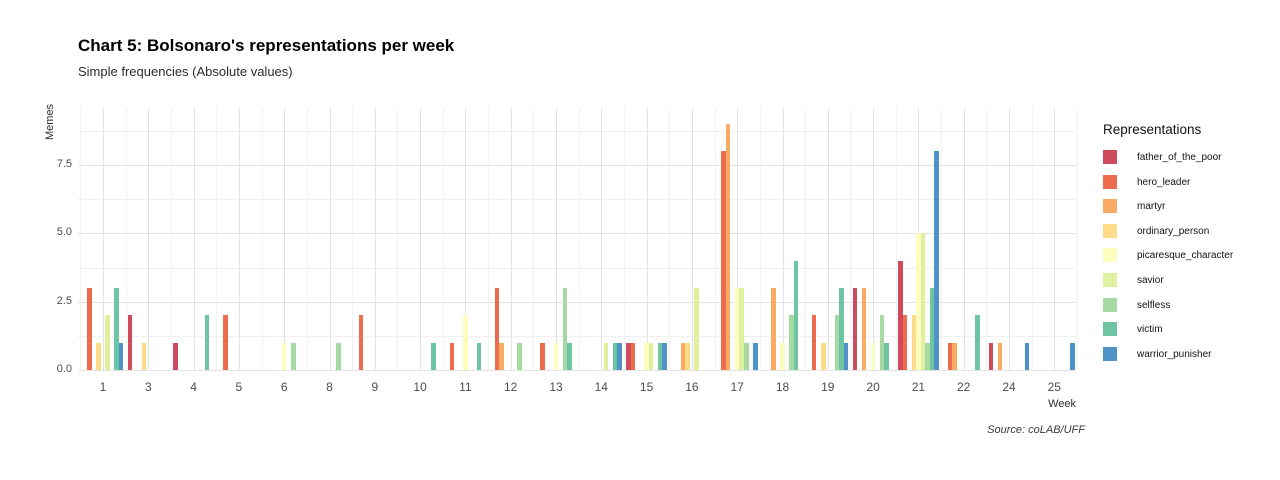  What do you see at coordinates (185, 71) in the screenshot?
I see `chart-subtitle: Simple frequencies (Absolute values)` at bounding box center [185, 71].